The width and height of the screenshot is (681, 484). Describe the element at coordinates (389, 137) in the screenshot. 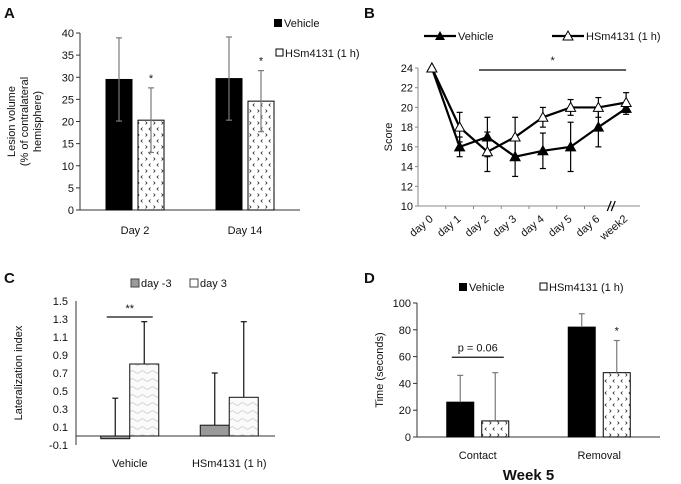

I see `y-axis-label: Score` at that location.